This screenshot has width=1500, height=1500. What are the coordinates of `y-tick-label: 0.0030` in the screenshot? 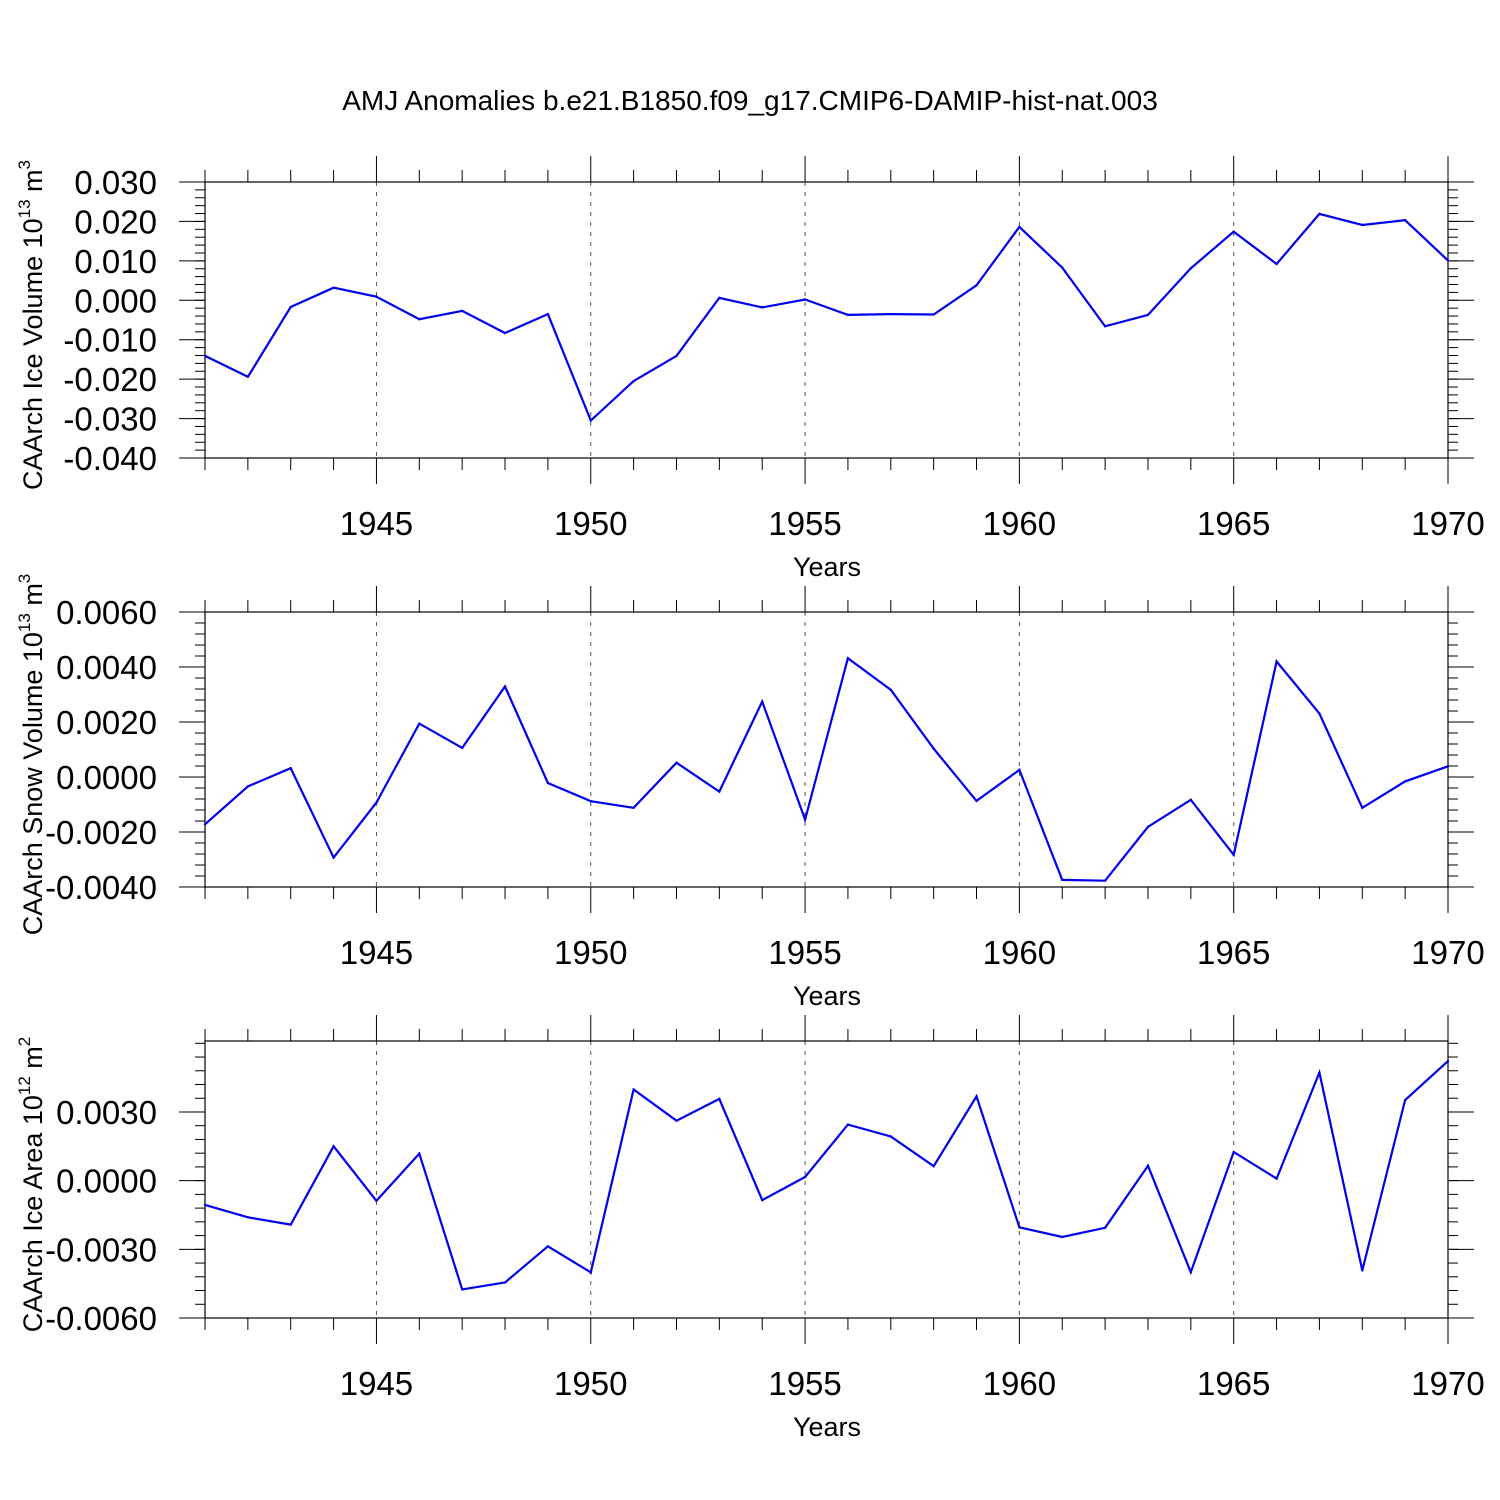 It's located at (106, 1112).